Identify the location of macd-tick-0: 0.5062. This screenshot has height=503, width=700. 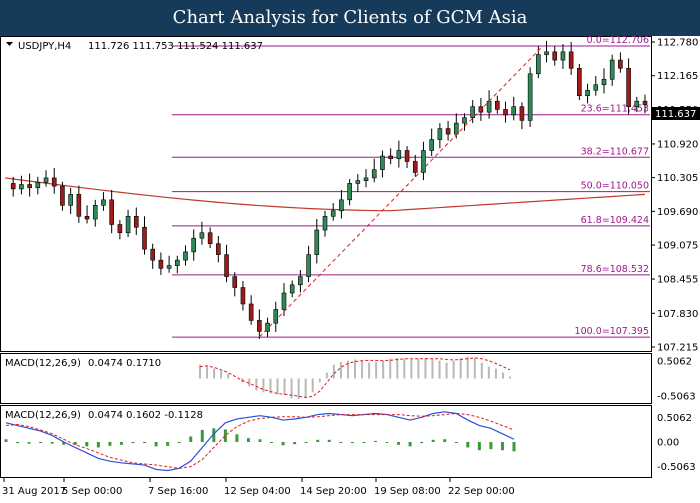
(674, 418).